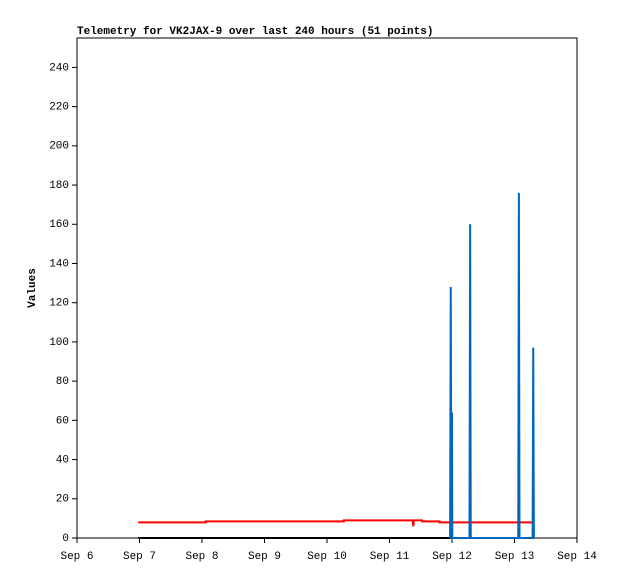 The image size is (618, 579). What do you see at coordinates (515, 557) in the screenshot?
I see `x-tick-label: Sep 13` at bounding box center [515, 557].